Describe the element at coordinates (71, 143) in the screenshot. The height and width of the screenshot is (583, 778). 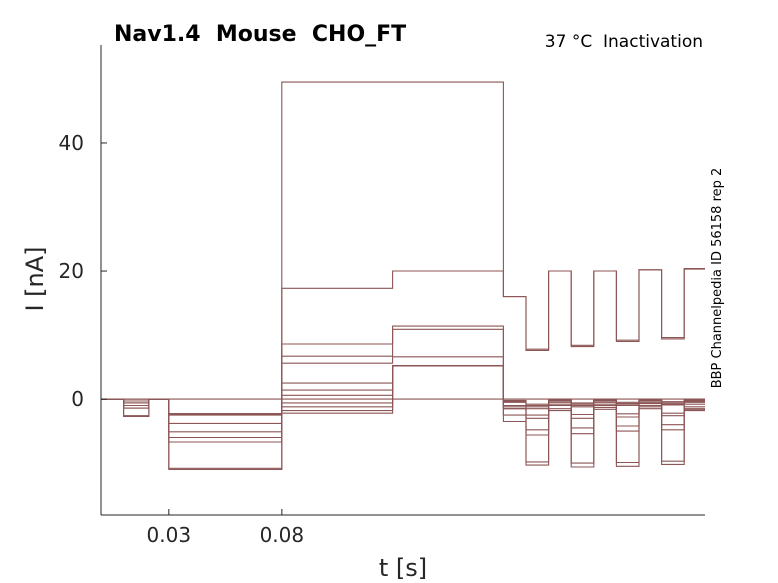
I see `y-tick-label: 40` at that location.